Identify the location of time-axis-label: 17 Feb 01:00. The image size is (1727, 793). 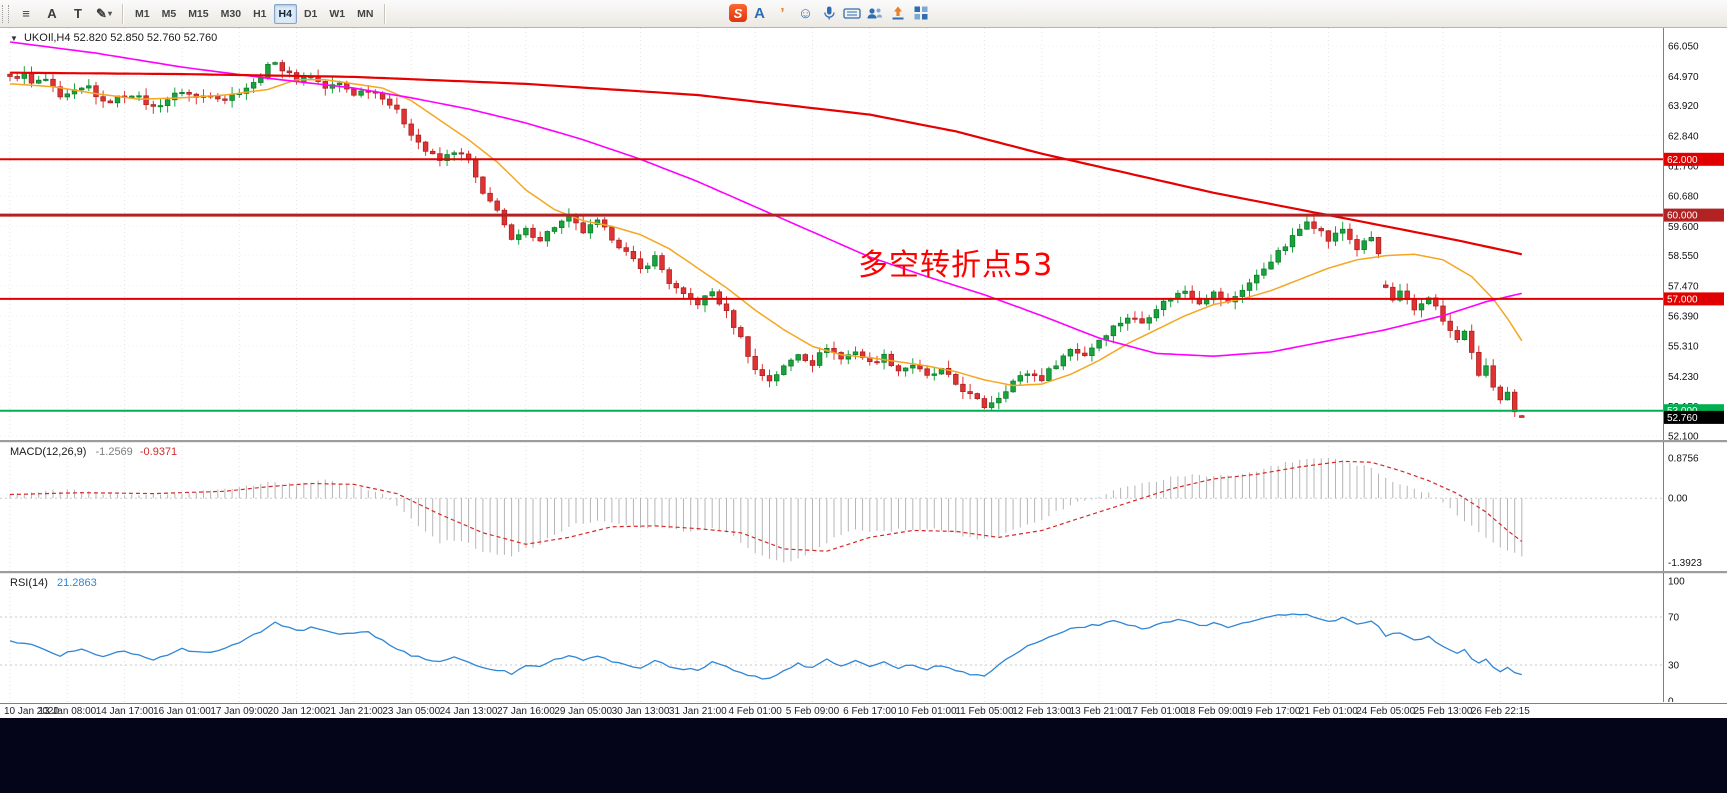
(1156, 711).